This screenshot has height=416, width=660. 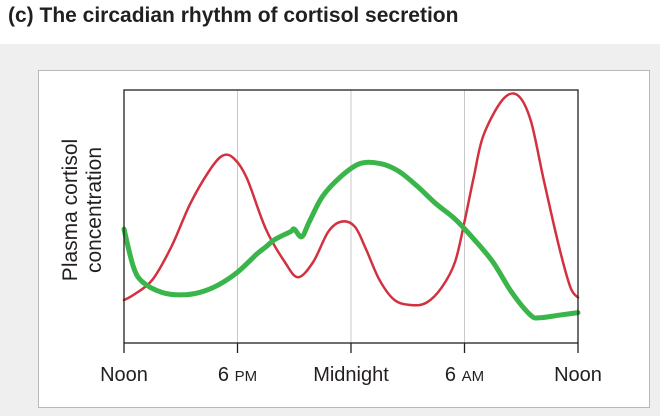 I want to click on x-tick-label-0: Noon, so click(x=124, y=375).